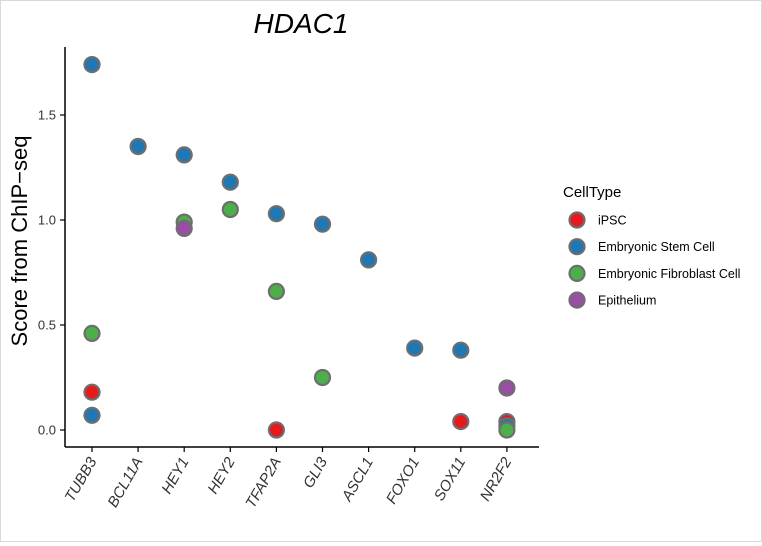 The width and height of the screenshot is (762, 546). Describe the element at coordinates (47, 430) in the screenshot. I see `y-tick-label: 0.0` at that location.